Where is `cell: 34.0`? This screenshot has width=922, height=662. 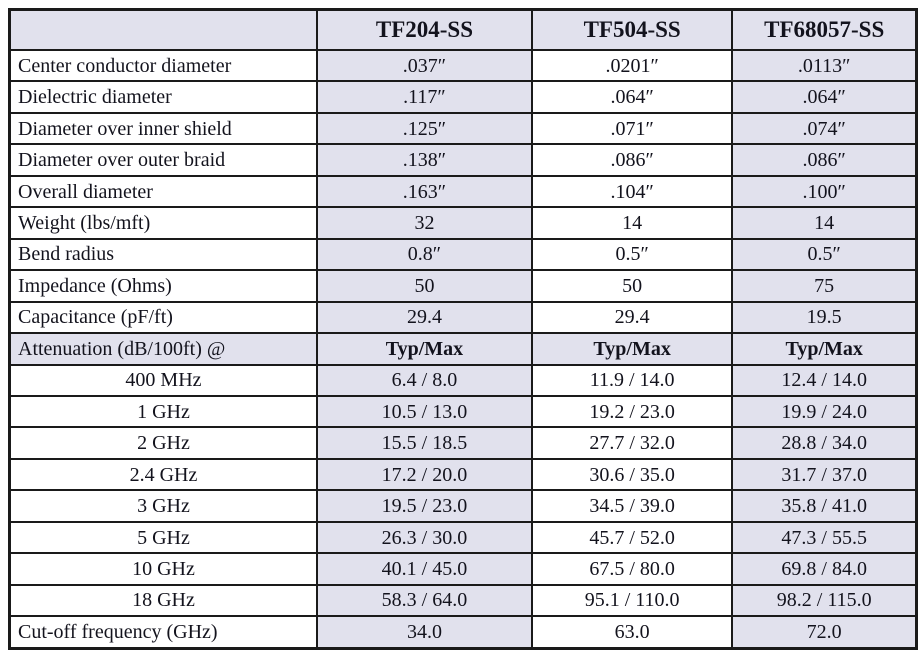 cell: 34.0 is located at coordinates (424, 632).